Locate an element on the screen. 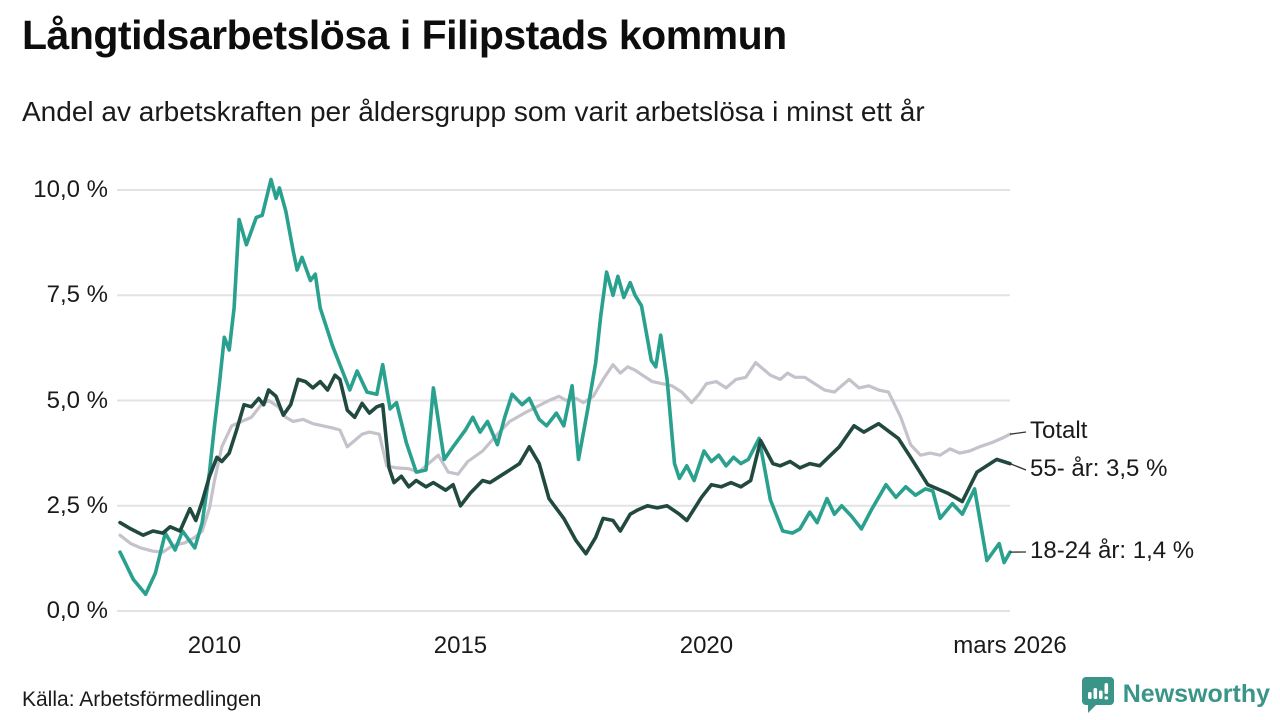  newsworthy-logo: Newsworthy is located at coordinates (1175, 694).